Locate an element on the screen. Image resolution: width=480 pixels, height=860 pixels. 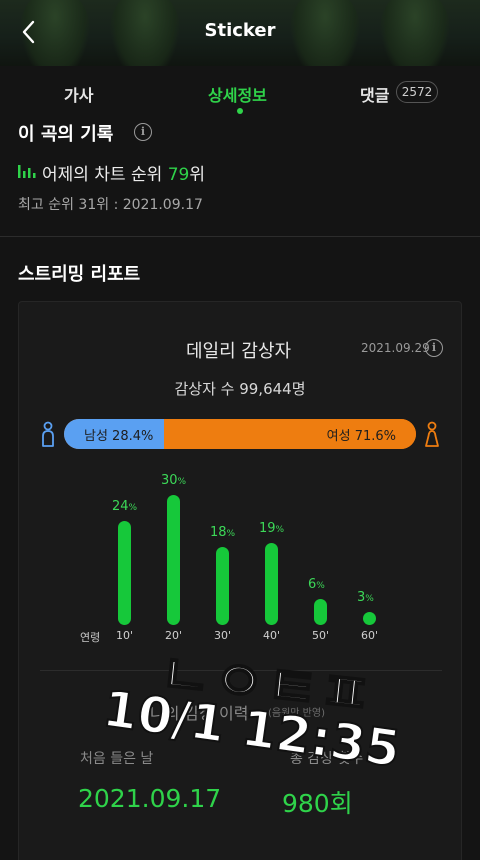
age-bar-value-label: 18% is located at coordinates (223, 532).